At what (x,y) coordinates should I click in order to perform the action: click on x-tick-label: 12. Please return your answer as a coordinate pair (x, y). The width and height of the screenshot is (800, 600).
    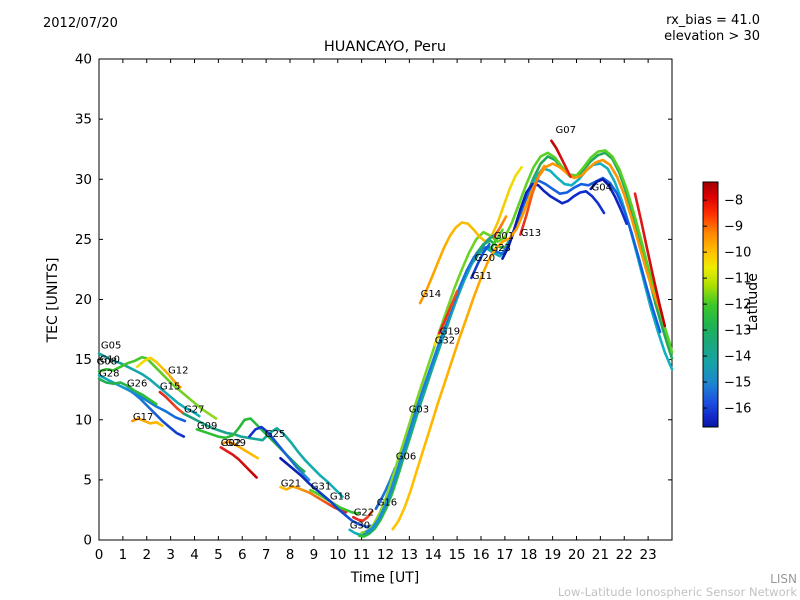
    Looking at the image, I should click on (385, 555).